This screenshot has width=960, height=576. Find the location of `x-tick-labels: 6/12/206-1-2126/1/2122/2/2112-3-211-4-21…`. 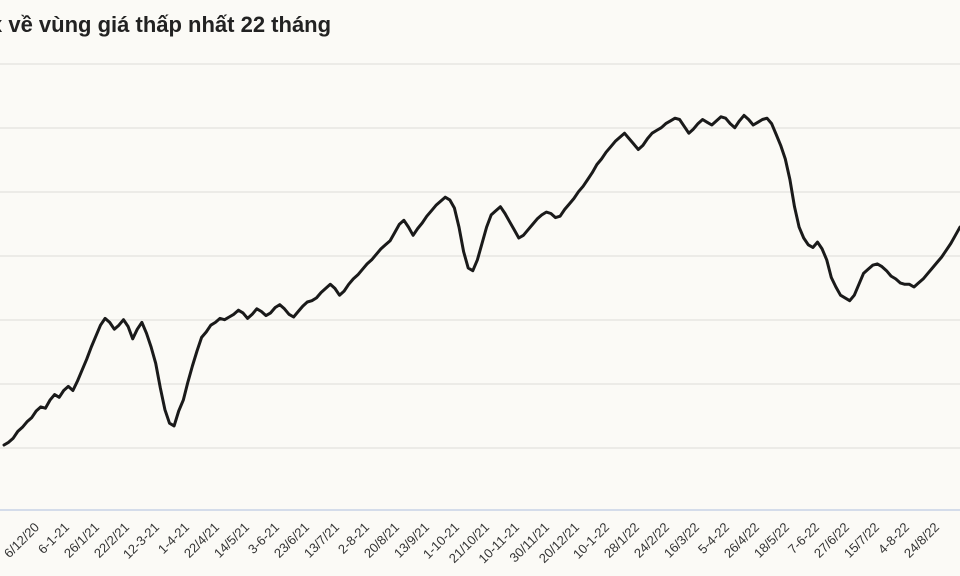

x-tick-labels: 6/12/206-1-2126/1/2122/2/2112-3-211-4-21… is located at coordinates (471, 543).